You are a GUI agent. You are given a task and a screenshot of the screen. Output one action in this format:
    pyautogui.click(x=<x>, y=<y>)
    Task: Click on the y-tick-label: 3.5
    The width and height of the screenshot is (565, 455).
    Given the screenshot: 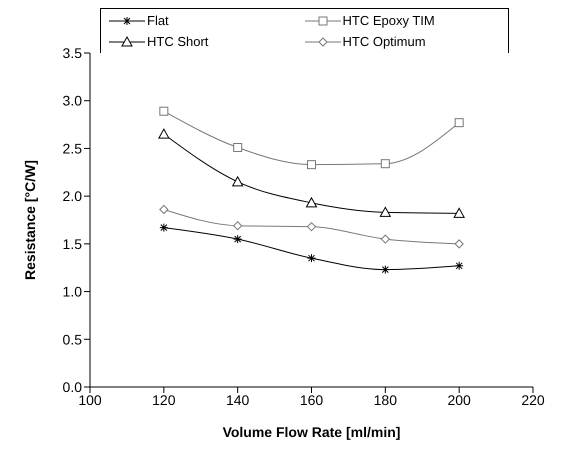 What is the action you would take?
    pyautogui.click(x=72, y=52)
    